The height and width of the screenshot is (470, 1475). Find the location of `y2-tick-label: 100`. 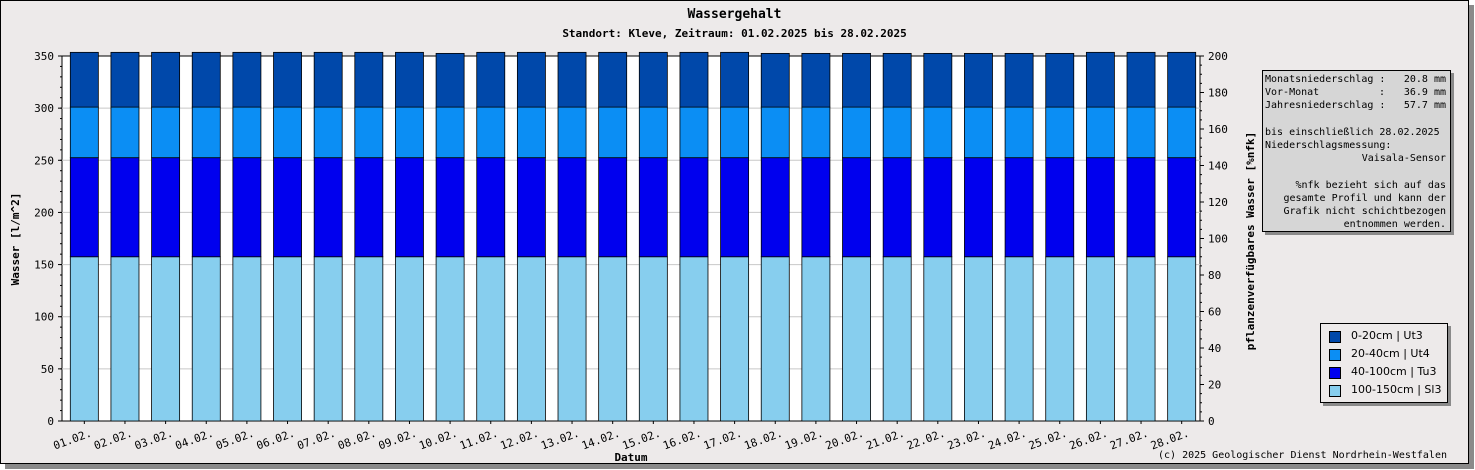

y2-tick-label: 100 is located at coordinates (1218, 239).